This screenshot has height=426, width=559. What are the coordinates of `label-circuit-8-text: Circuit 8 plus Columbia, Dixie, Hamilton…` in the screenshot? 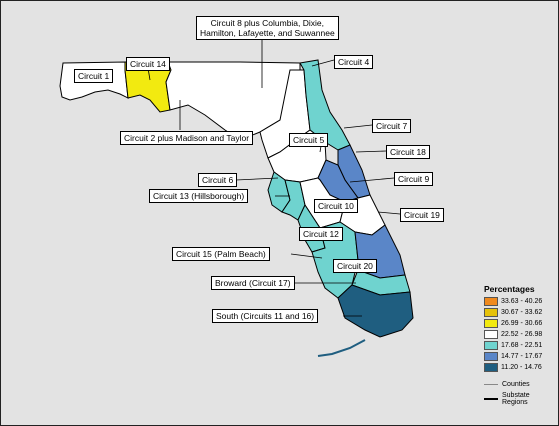 It's located at (267, 28).